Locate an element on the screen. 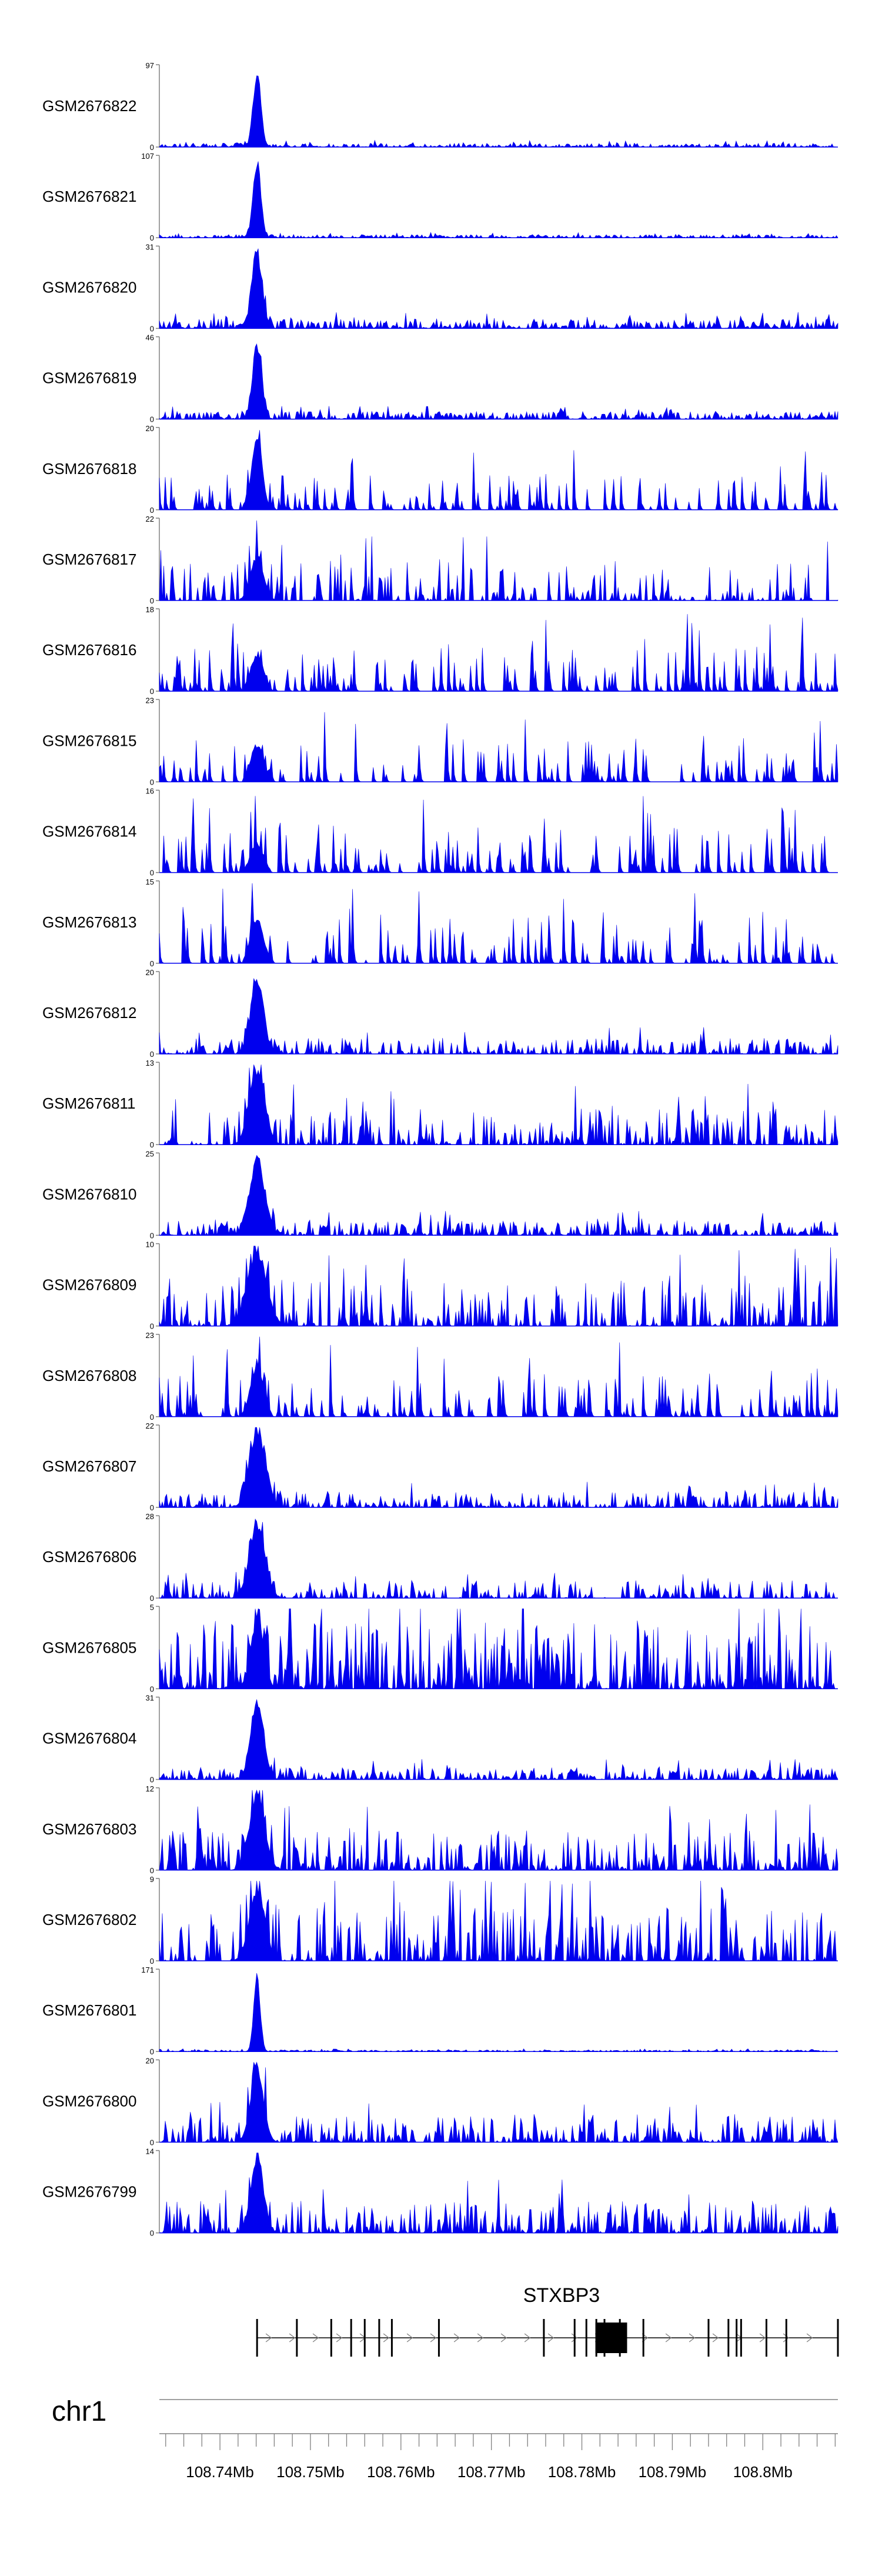  y-max-label: 28 is located at coordinates (150, 1516).